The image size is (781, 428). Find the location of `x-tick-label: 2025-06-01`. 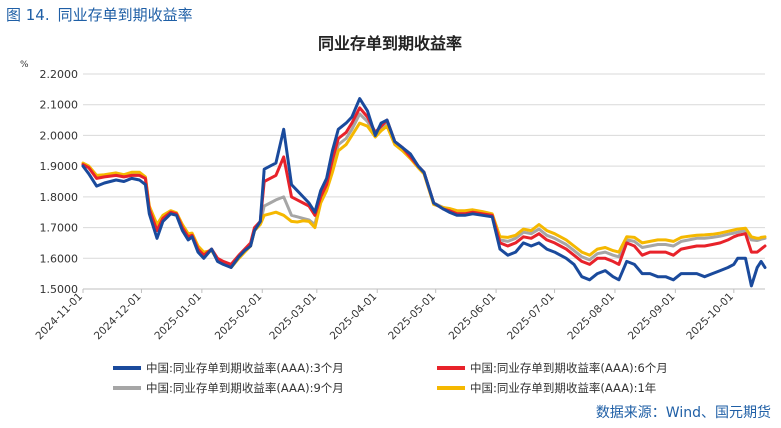

x-tick-label: 2025-06-01 is located at coordinates (473, 317).